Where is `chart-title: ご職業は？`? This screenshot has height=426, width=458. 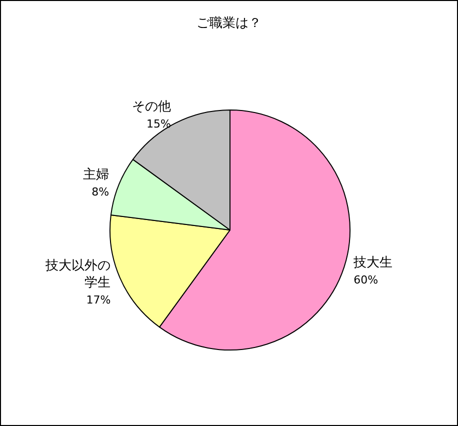 chart-title: ご職業は？ is located at coordinates (229, 23).